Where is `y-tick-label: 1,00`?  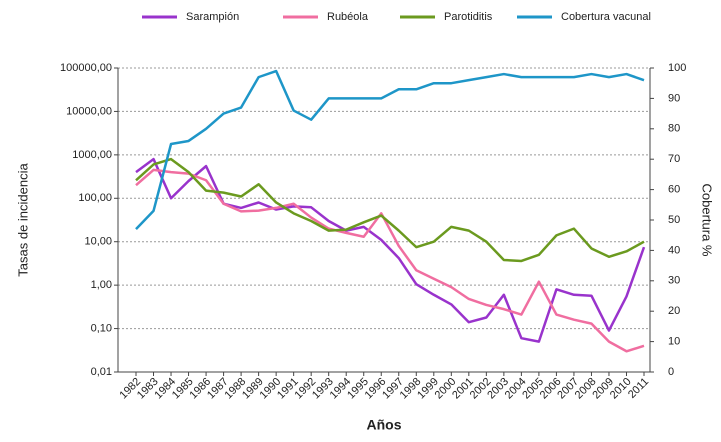 y-tick-label: 1,00 is located at coordinates (101, 285).